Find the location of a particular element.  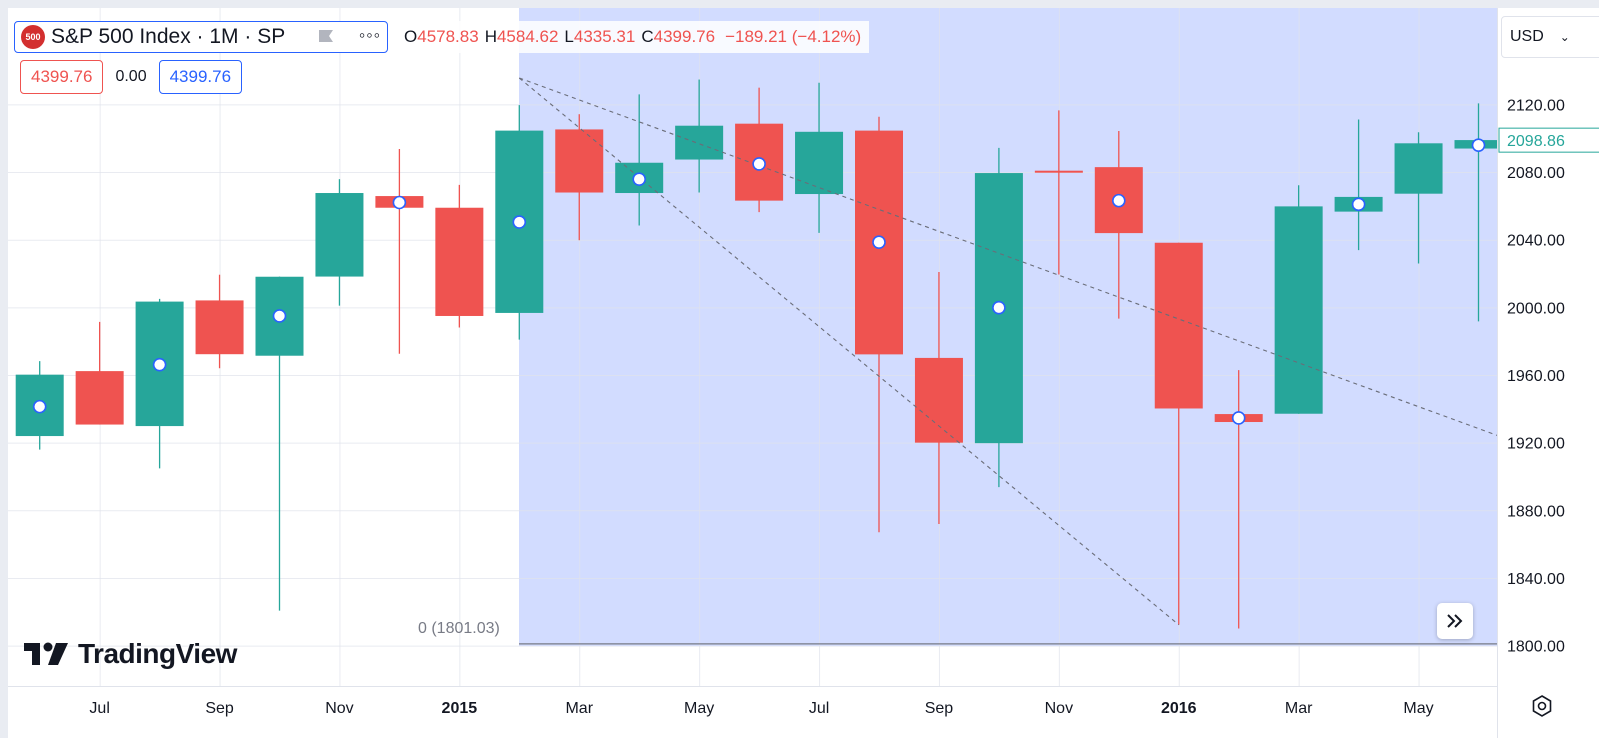

scroll-to-realtime-button is located at coordinates (1455, 621).